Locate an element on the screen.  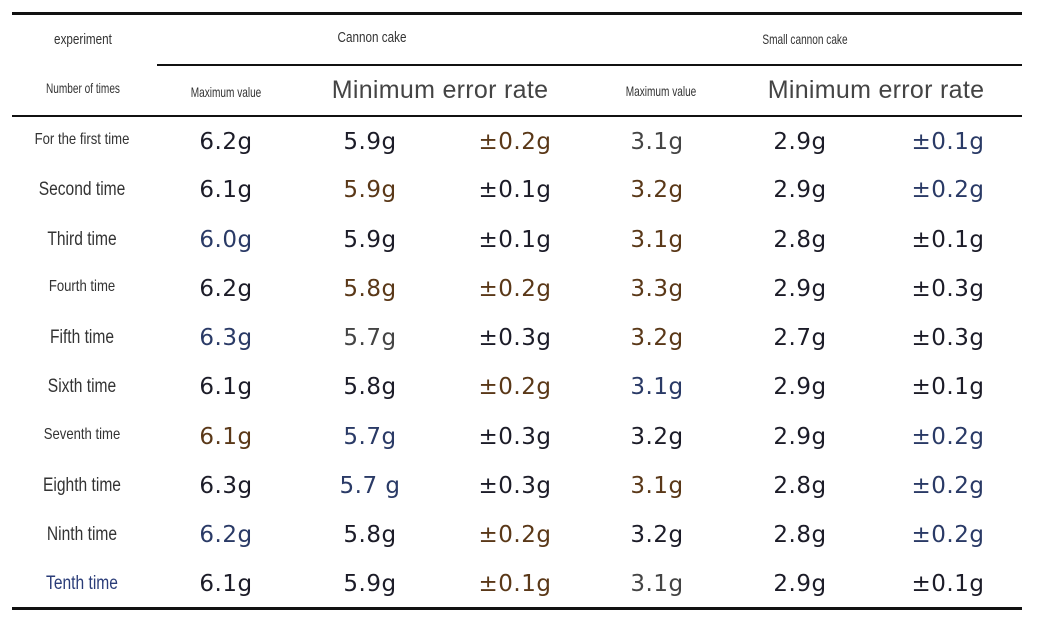
row-label: Fifth time is located at coordinates (82, 337).